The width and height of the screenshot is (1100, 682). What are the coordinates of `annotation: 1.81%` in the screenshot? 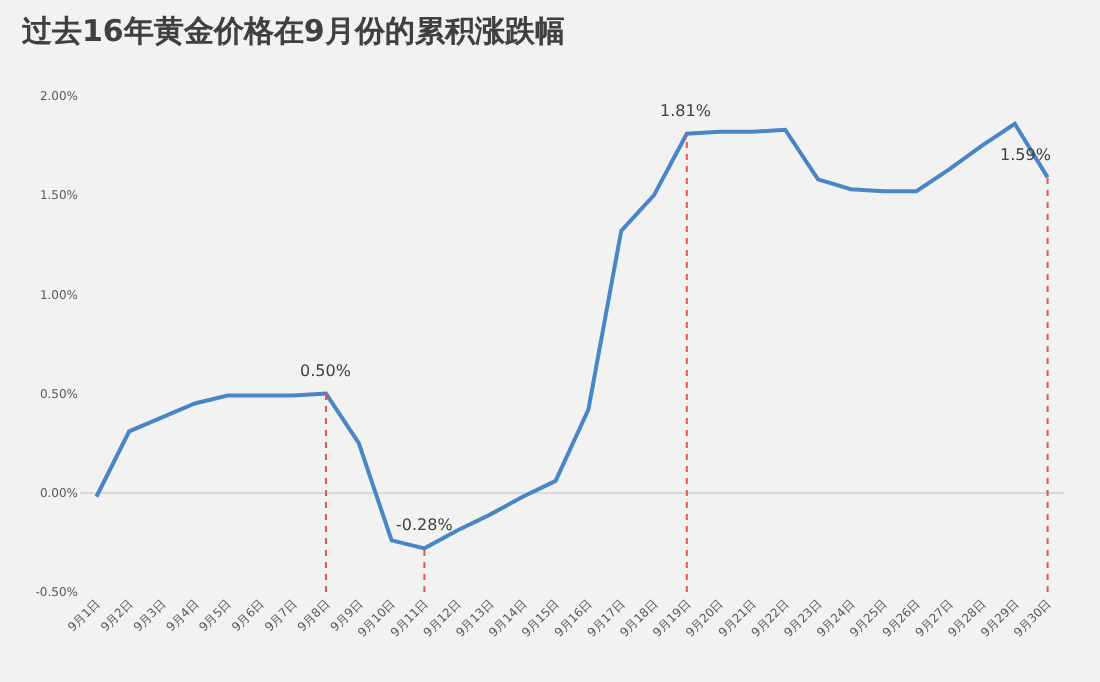 It's located at (686, 111).